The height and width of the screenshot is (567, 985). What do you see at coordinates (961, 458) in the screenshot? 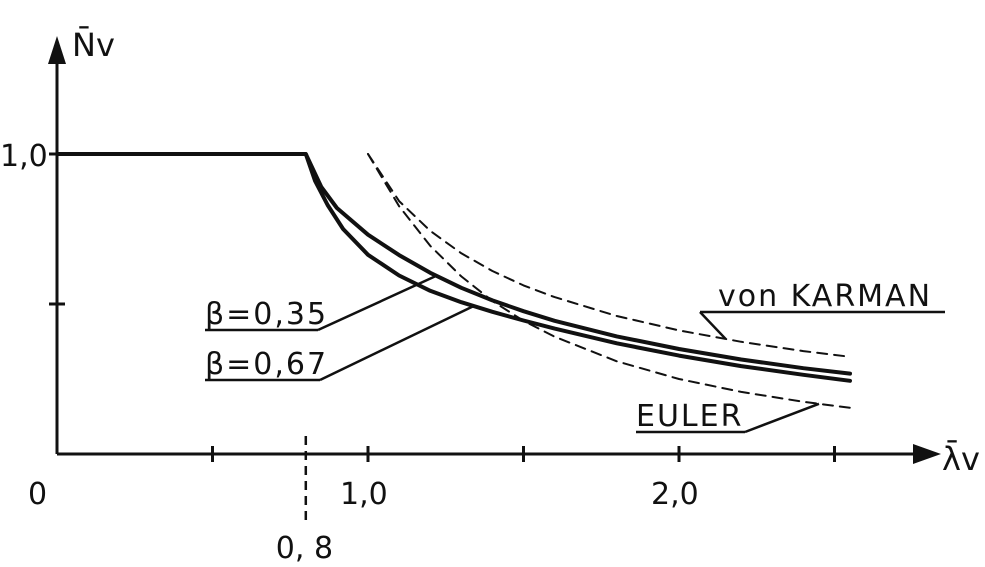
I see `x-axis-label: λ̄v` at bounding box center [961, 458].